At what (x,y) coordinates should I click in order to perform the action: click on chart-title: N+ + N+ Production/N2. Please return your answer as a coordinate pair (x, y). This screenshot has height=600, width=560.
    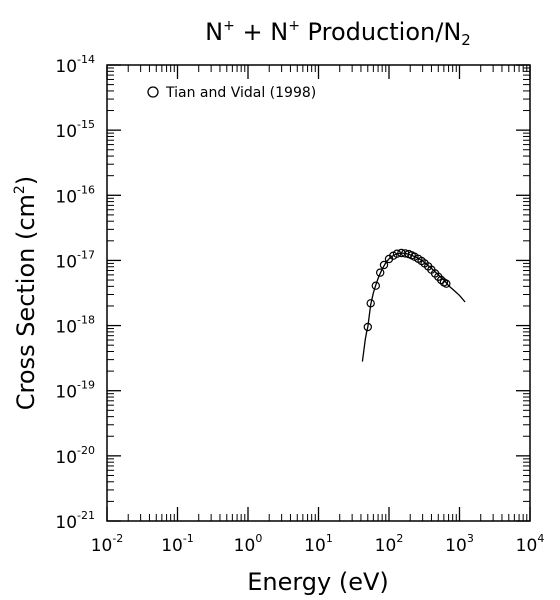
    Looking at the image, I should click on (338, 33).